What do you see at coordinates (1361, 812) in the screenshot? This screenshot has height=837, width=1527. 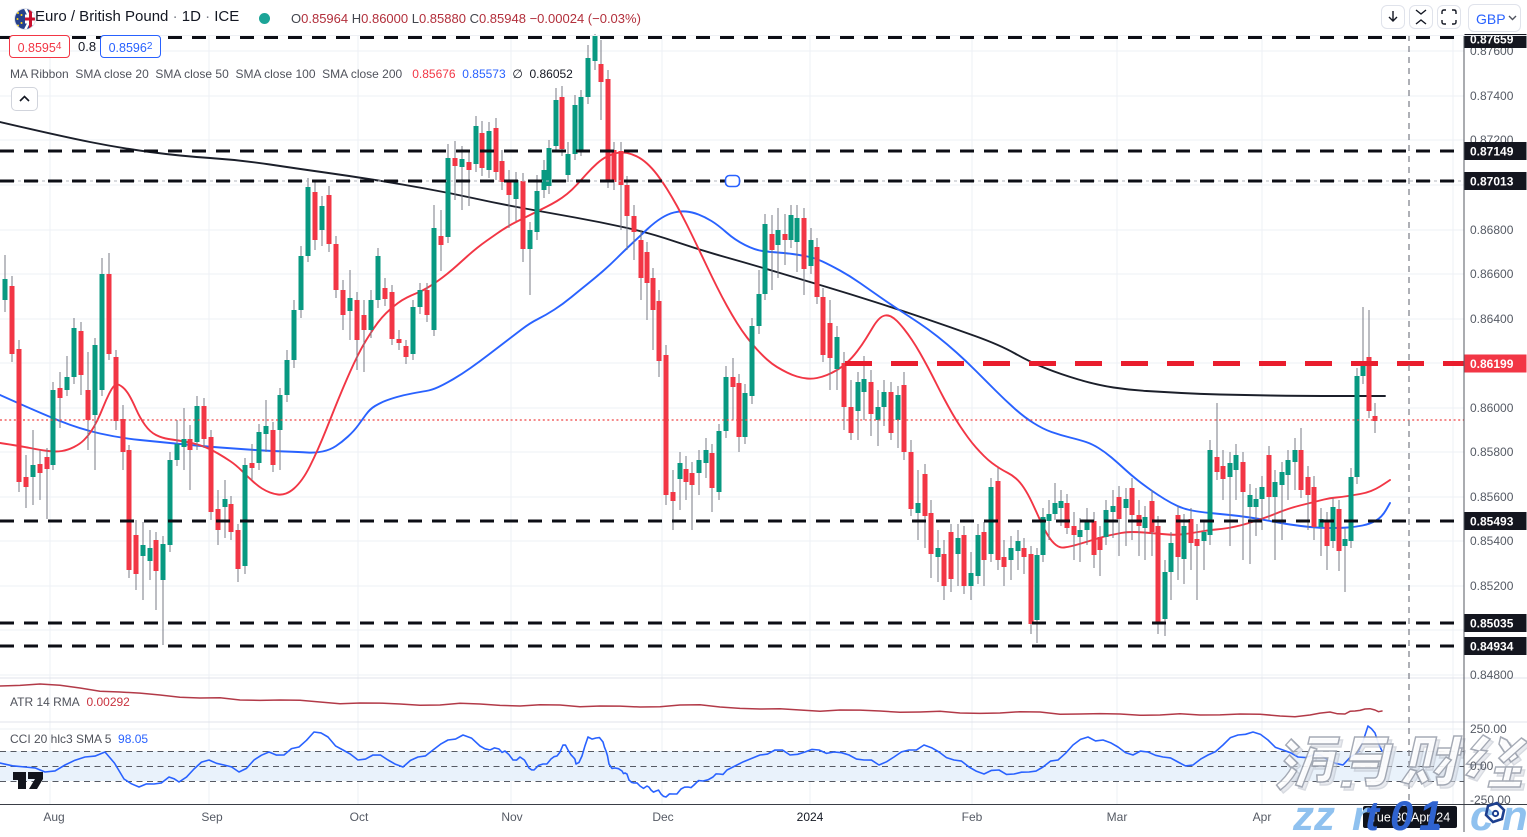 I see `svg-text: r` at bounding box center [1361, 812].